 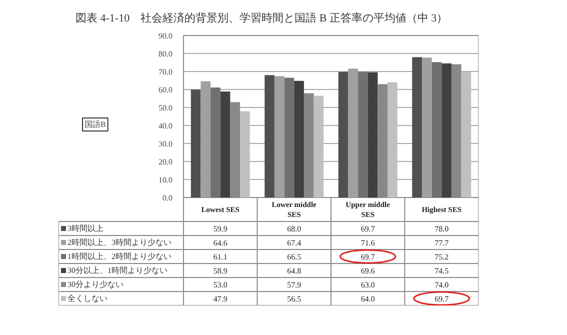 What do you see at coordinates (95, 124) in the screenshot?
I see `text: 国語B` at bounding box center [95, 124].